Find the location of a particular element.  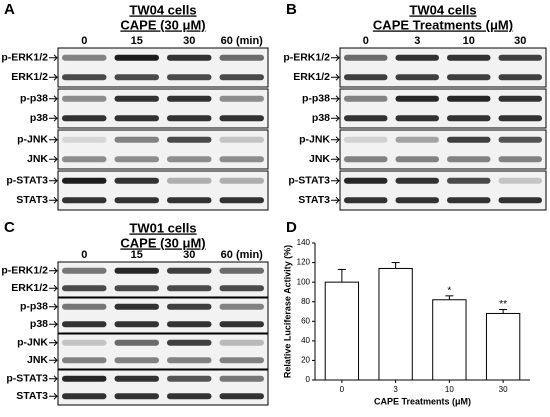

lane-label: 10 is located at coordinates (469, 41).